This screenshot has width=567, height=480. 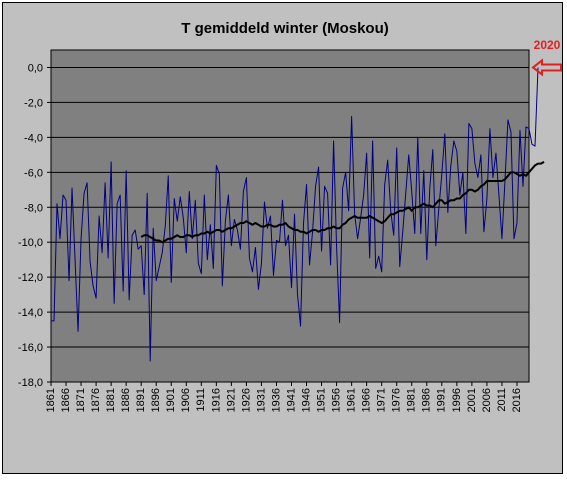 I want to click on x-tick-label: 1861, so click(x=51, y=400).